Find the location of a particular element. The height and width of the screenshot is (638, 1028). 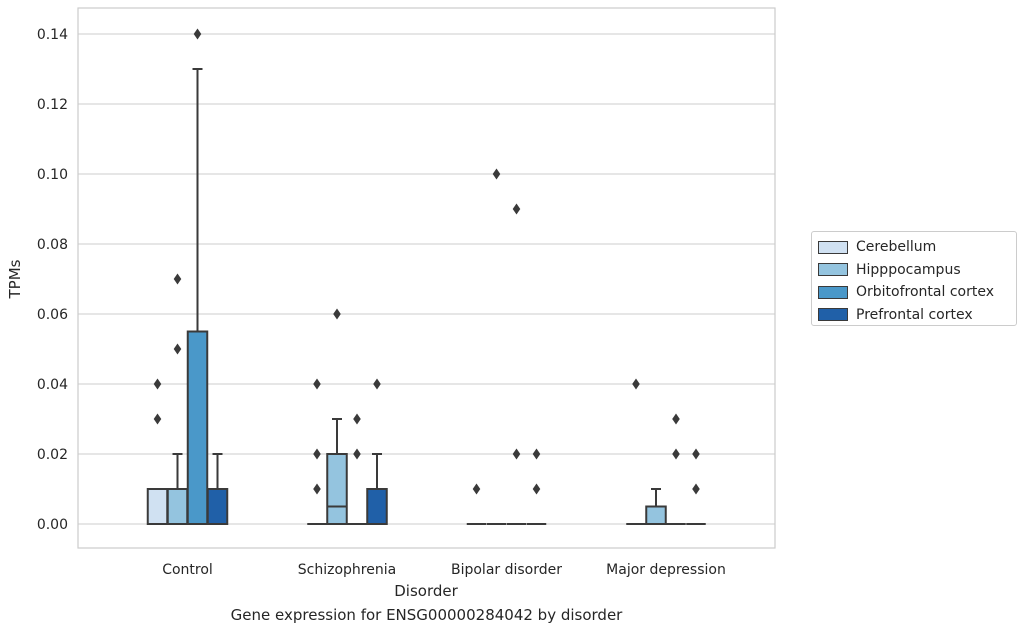

legend-item-hippocampus: Hipppocampus is located at coordinates (917, 270).